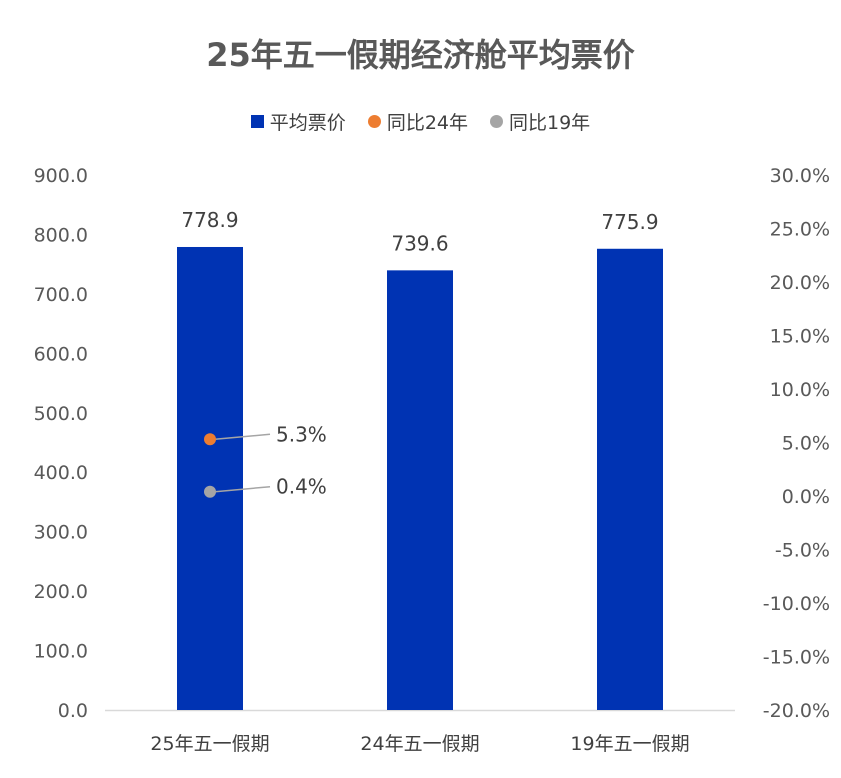 This screenshot has width=841, height=778. I want to click on chart-title: 25年五一假期经济舱平均票价, so click(420, 55).